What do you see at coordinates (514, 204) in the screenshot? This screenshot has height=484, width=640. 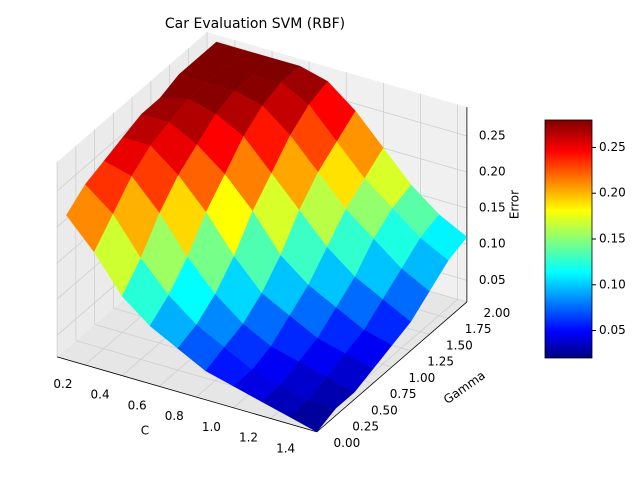 I see `z-axis-label: Error` at bounding box center [514, 204].